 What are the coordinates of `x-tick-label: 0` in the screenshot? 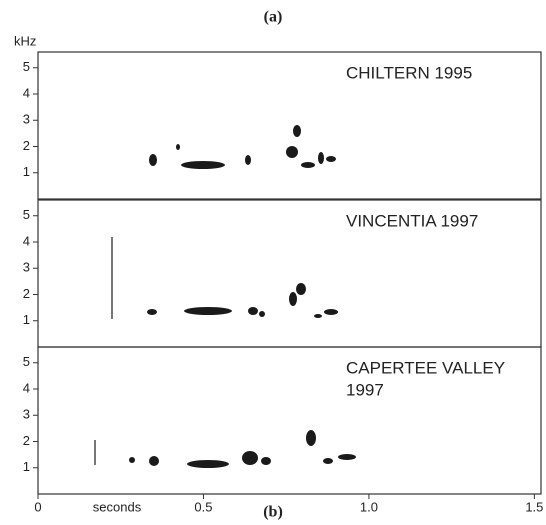 It's located at (37, 506).